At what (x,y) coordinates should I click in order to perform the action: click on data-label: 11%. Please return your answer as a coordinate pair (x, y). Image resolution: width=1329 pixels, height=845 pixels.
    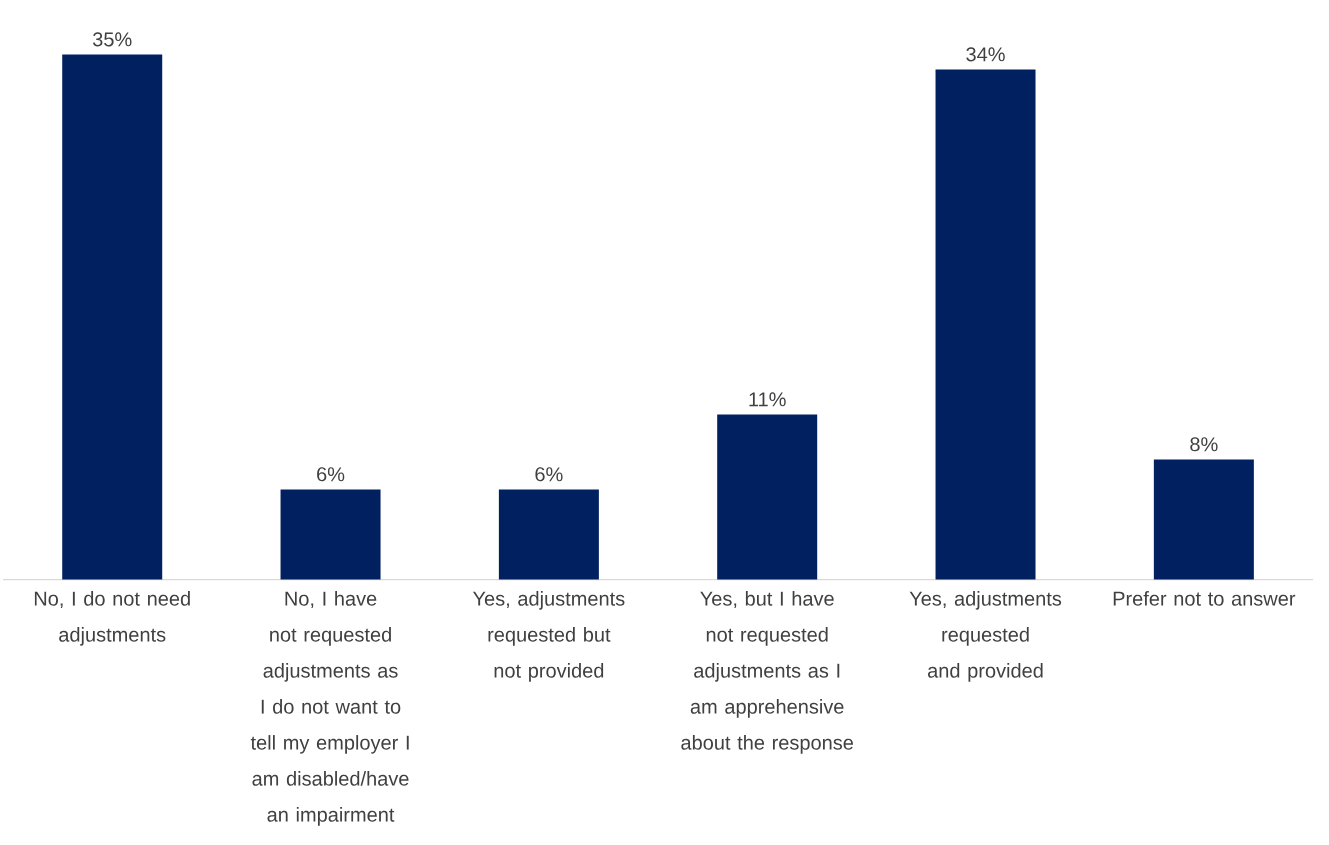
    Looking at the image, I should click on (767, 399).